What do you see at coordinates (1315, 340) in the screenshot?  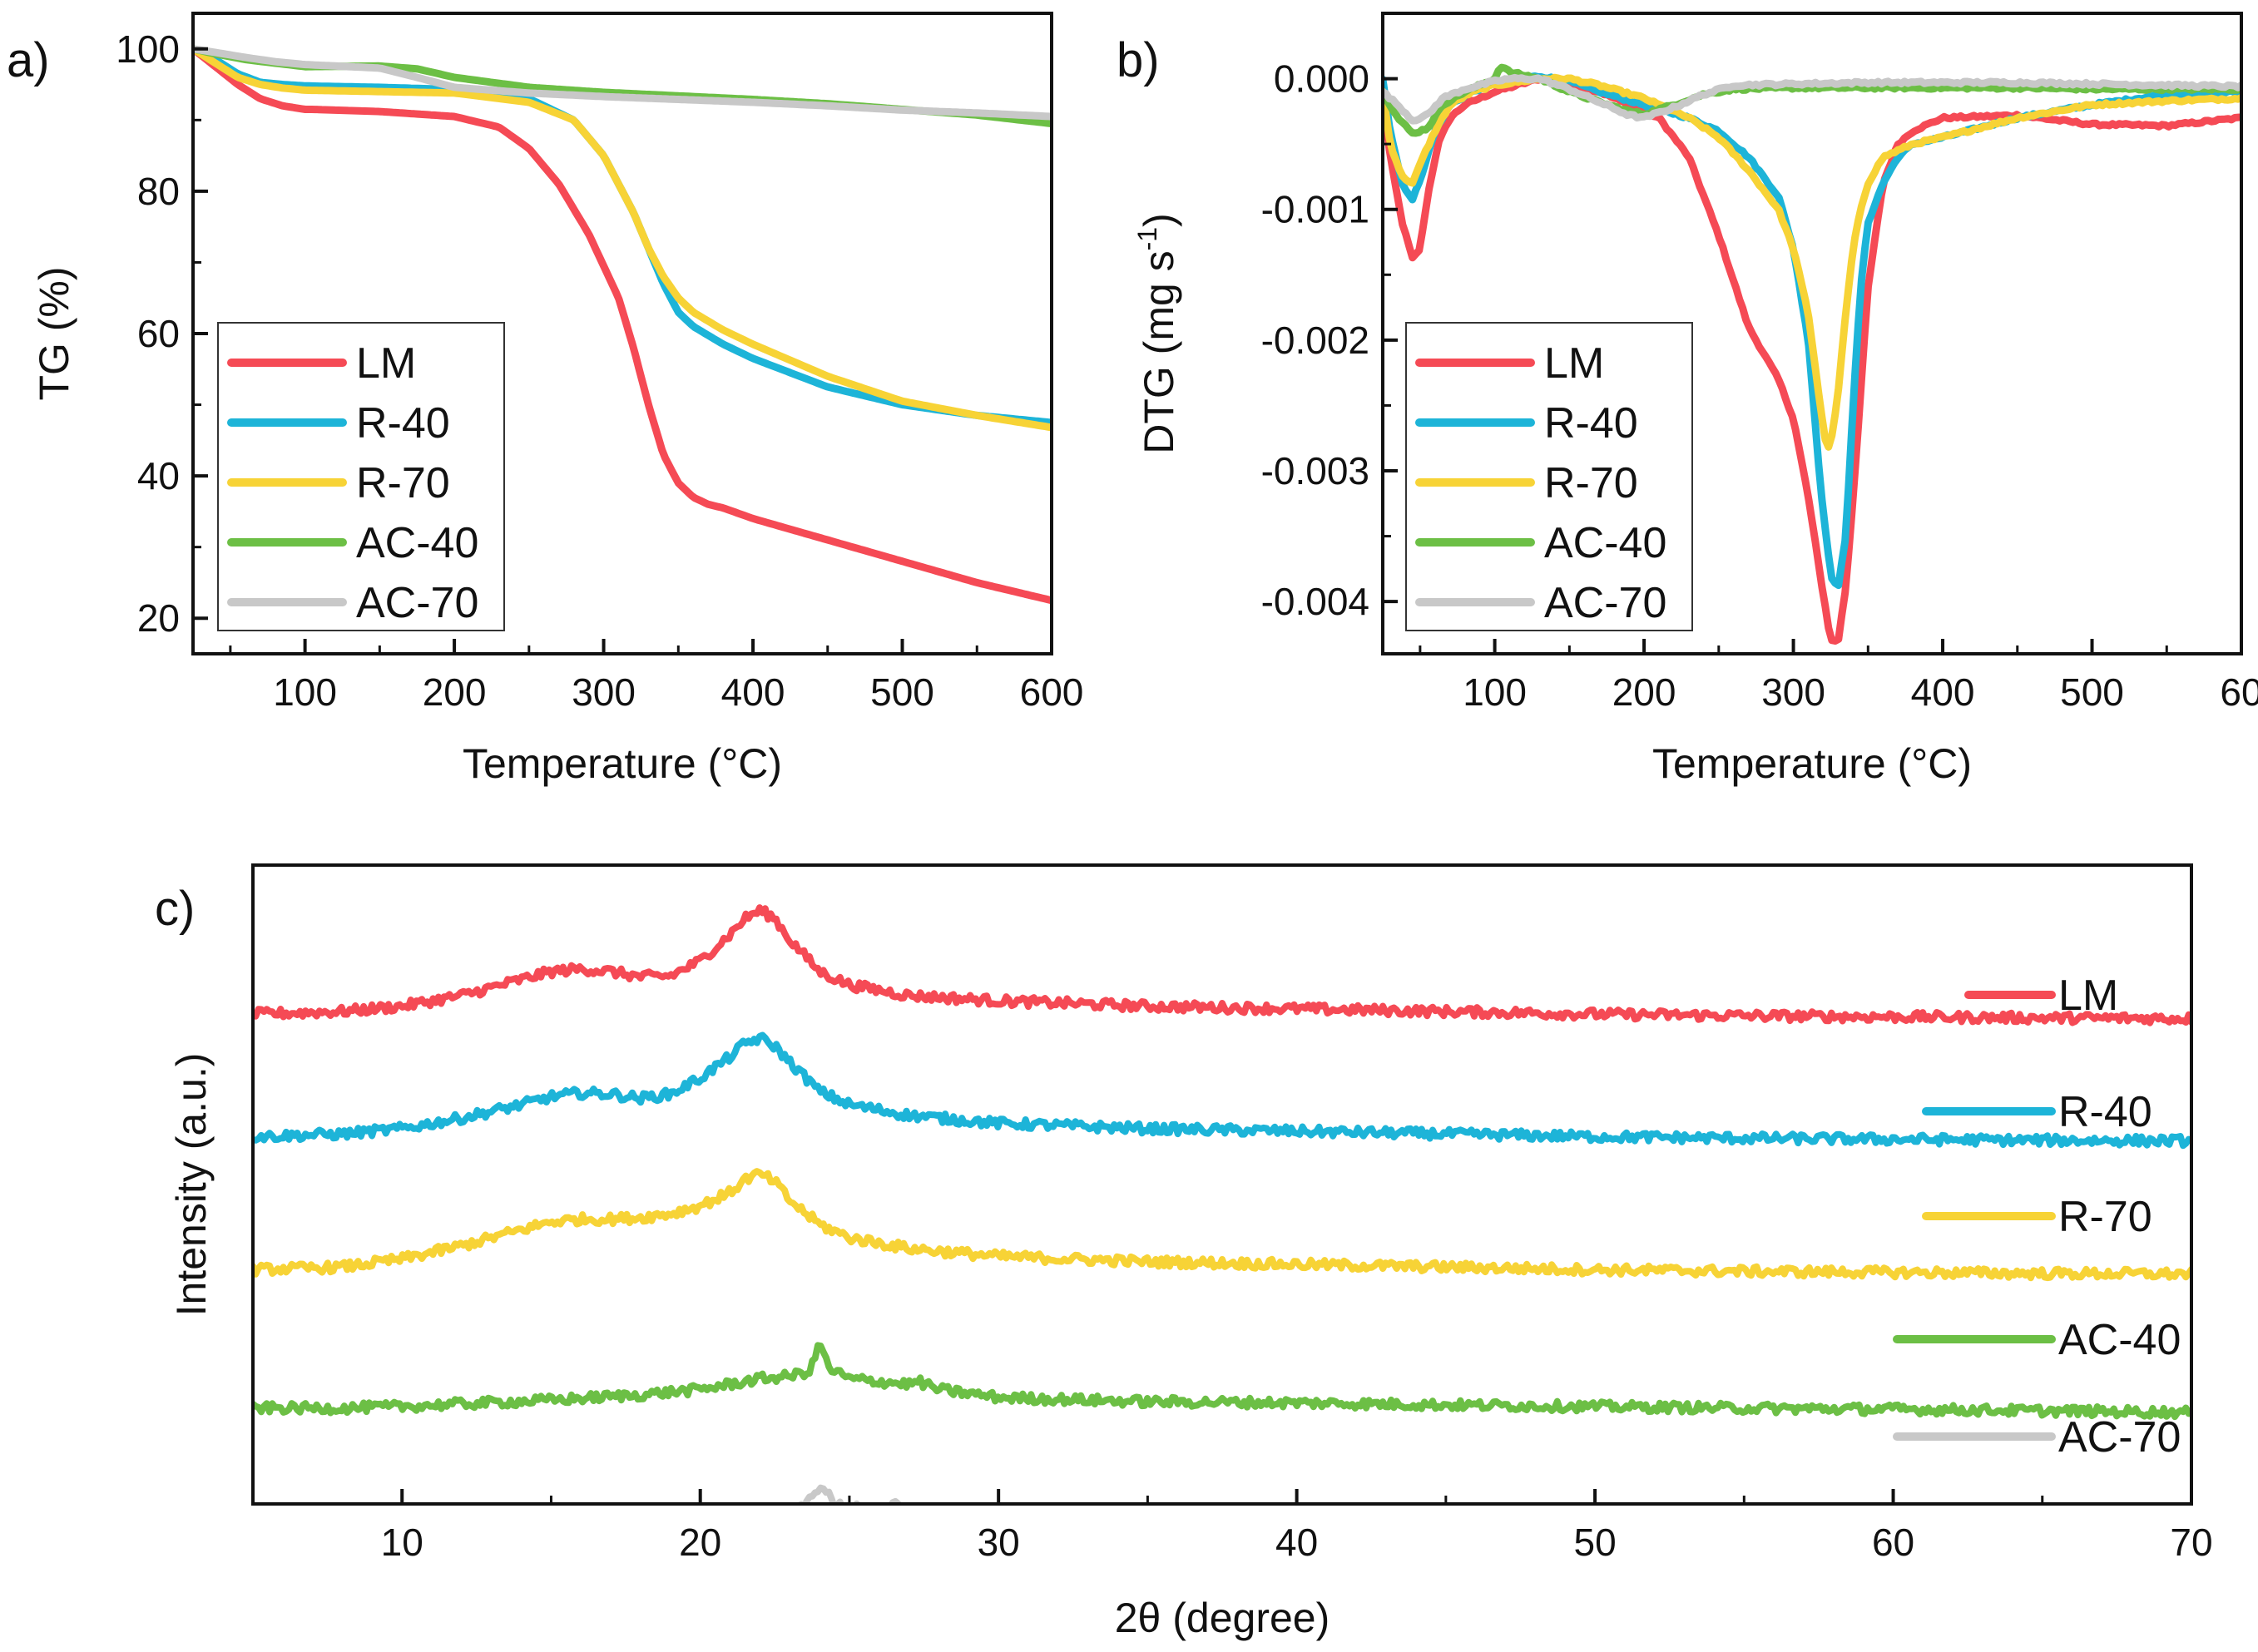 I see `panel-b-ytick-label: -0.002` at bounding box center [1315, 340].